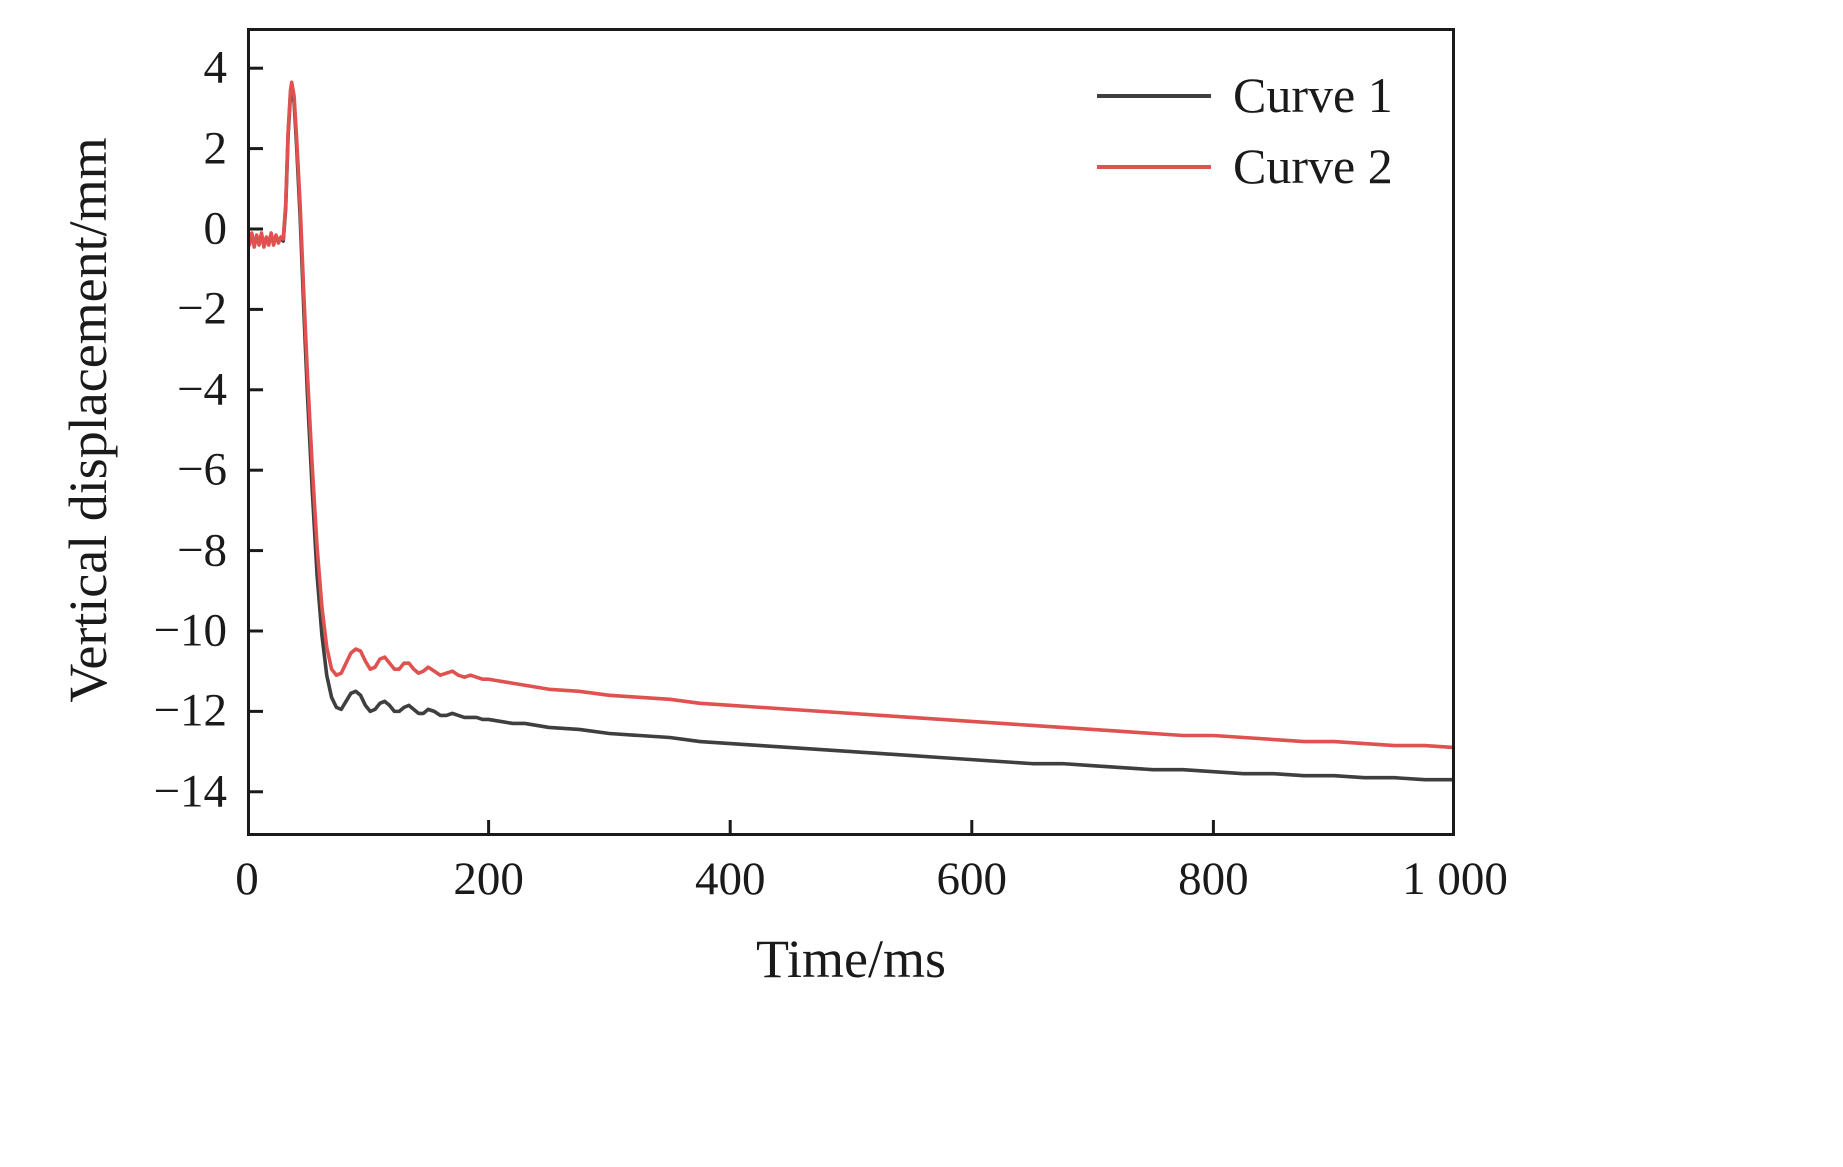  Describe the element at coordinates (190, 710) in the screenshot. I see `y-tick-label: −12` at that location.